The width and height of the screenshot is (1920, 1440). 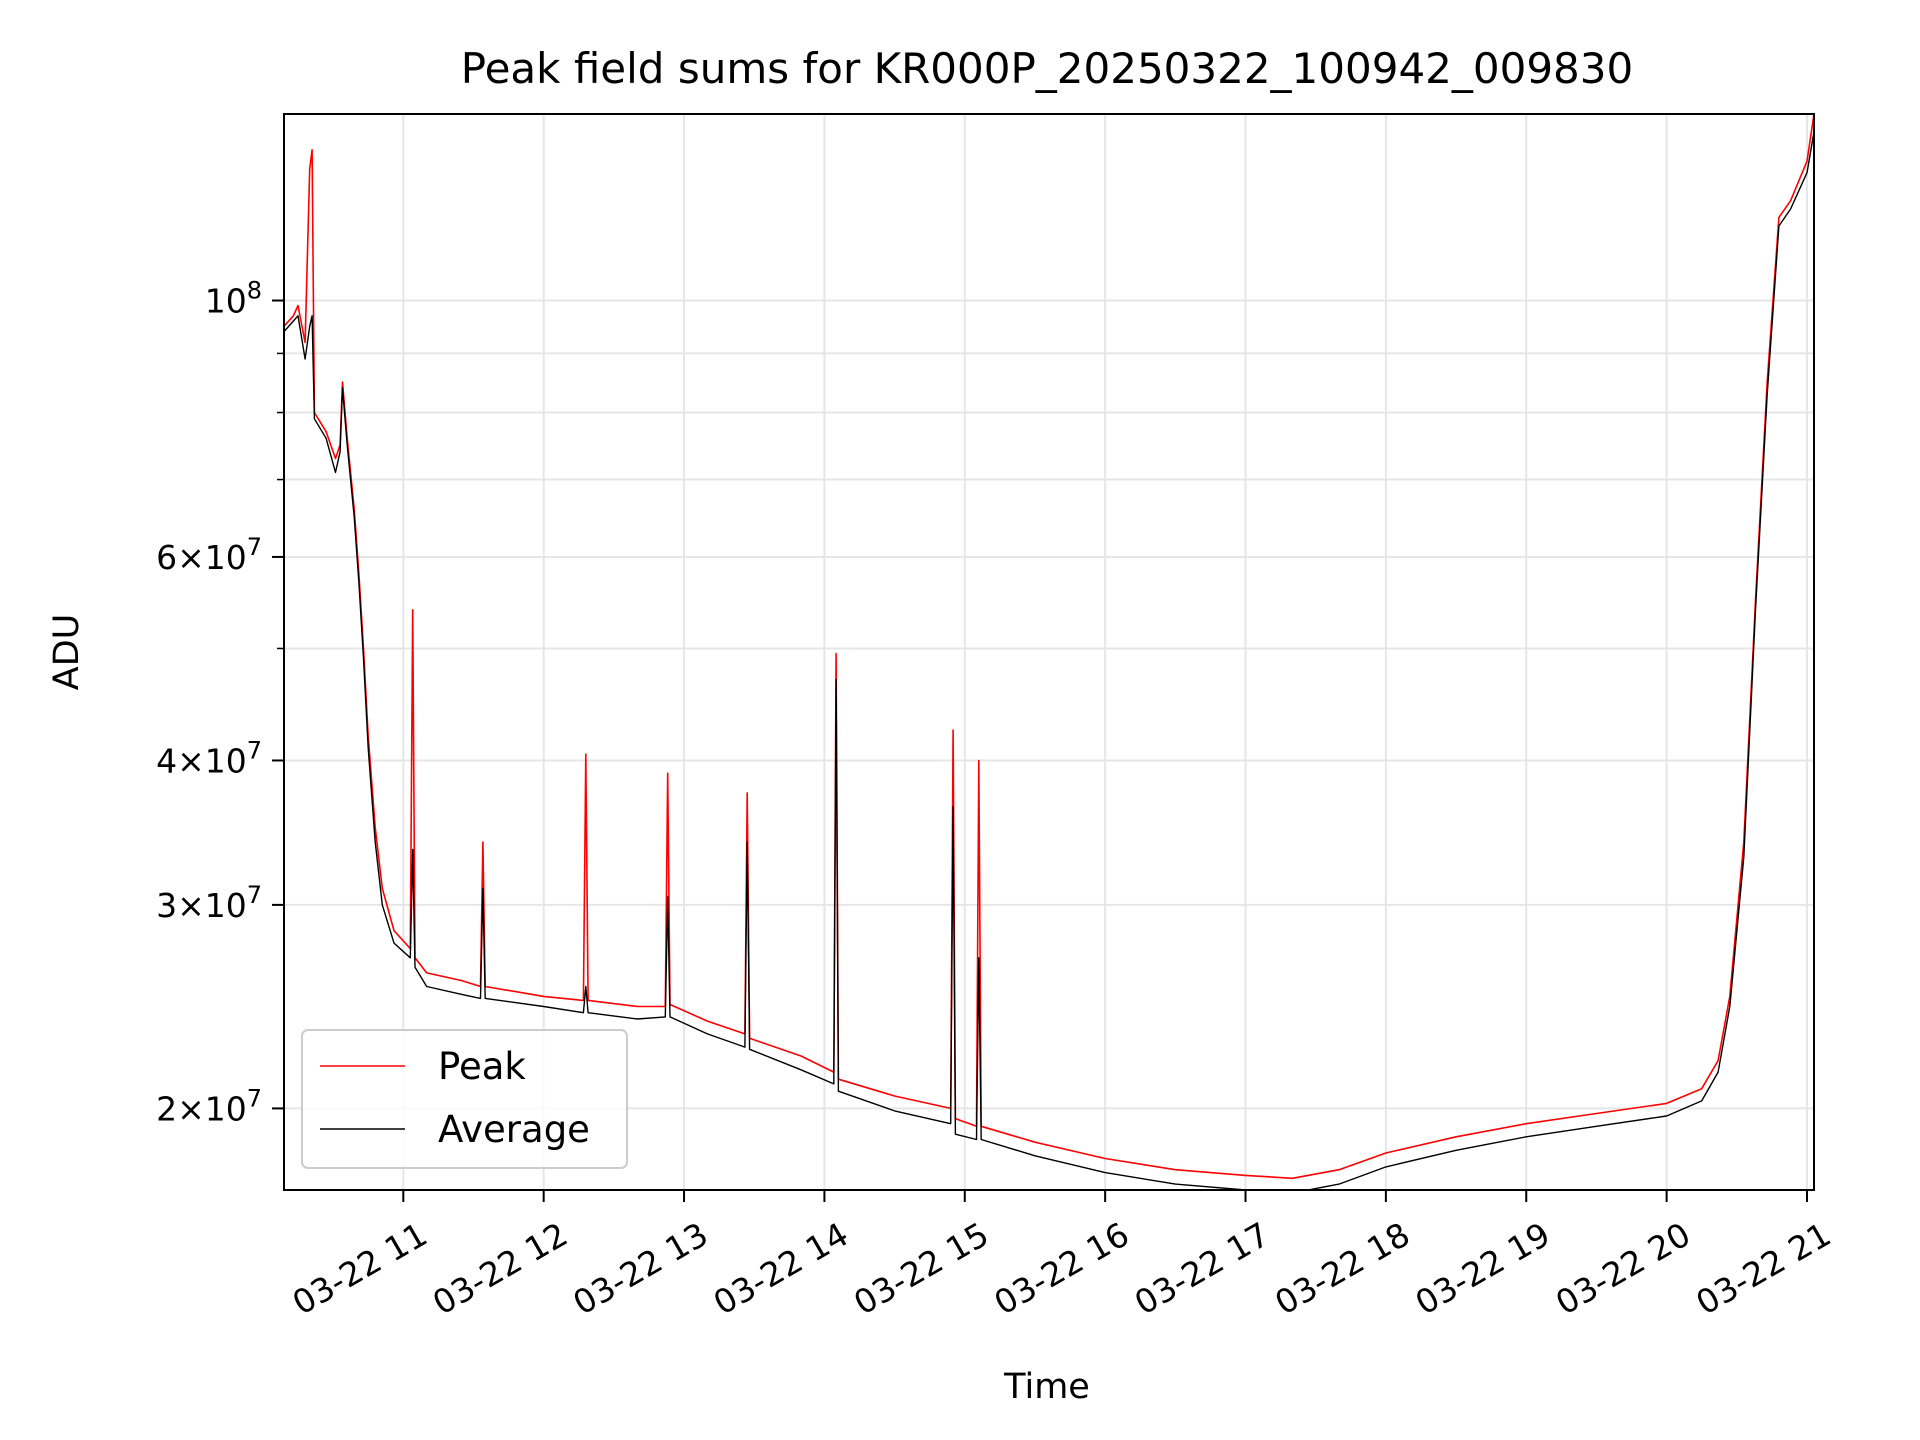 What do you see at coordinates (166, 557) in the screenshot?
I see `y-tick-base: 6` at bounding box center [166, 557].